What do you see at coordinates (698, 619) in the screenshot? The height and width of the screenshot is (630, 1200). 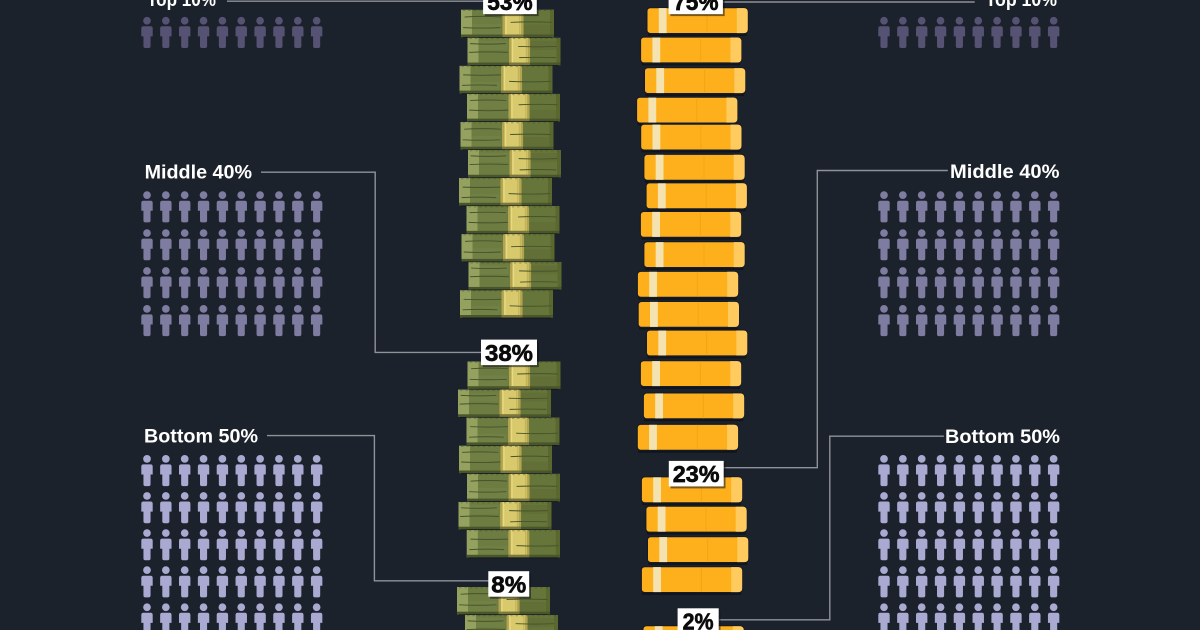 I see `svg-text: 2%` at bounding box center [698, 619].